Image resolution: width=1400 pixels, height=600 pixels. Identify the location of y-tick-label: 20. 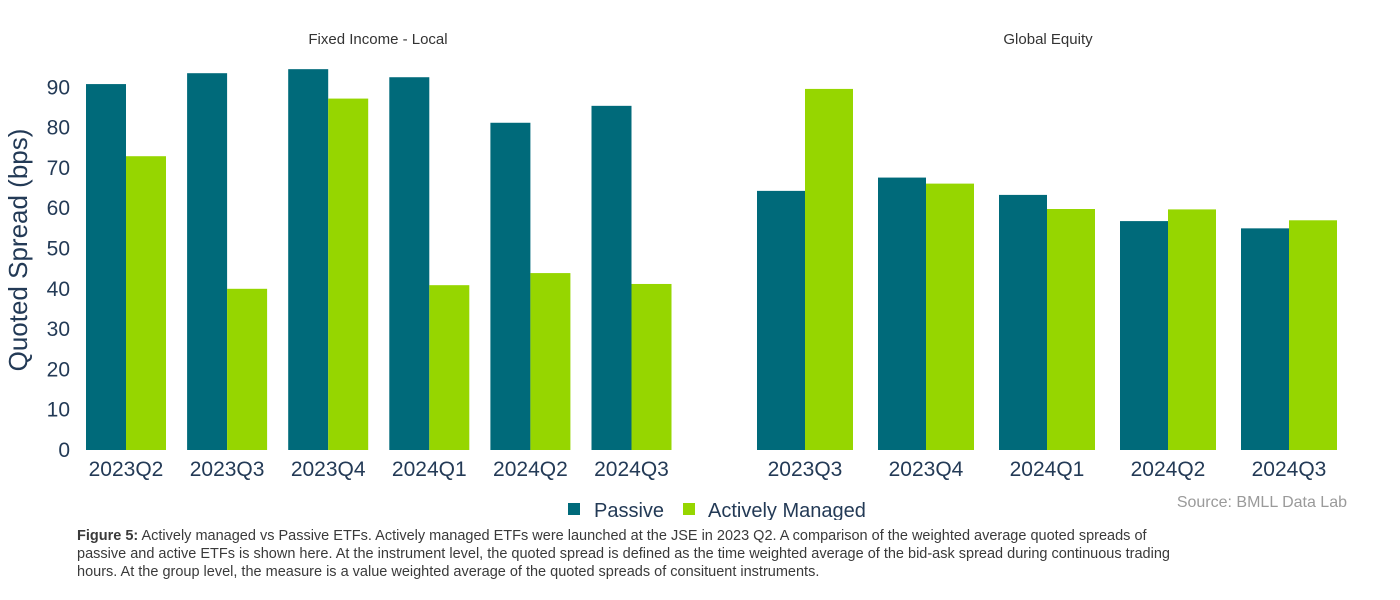
(58, 369).